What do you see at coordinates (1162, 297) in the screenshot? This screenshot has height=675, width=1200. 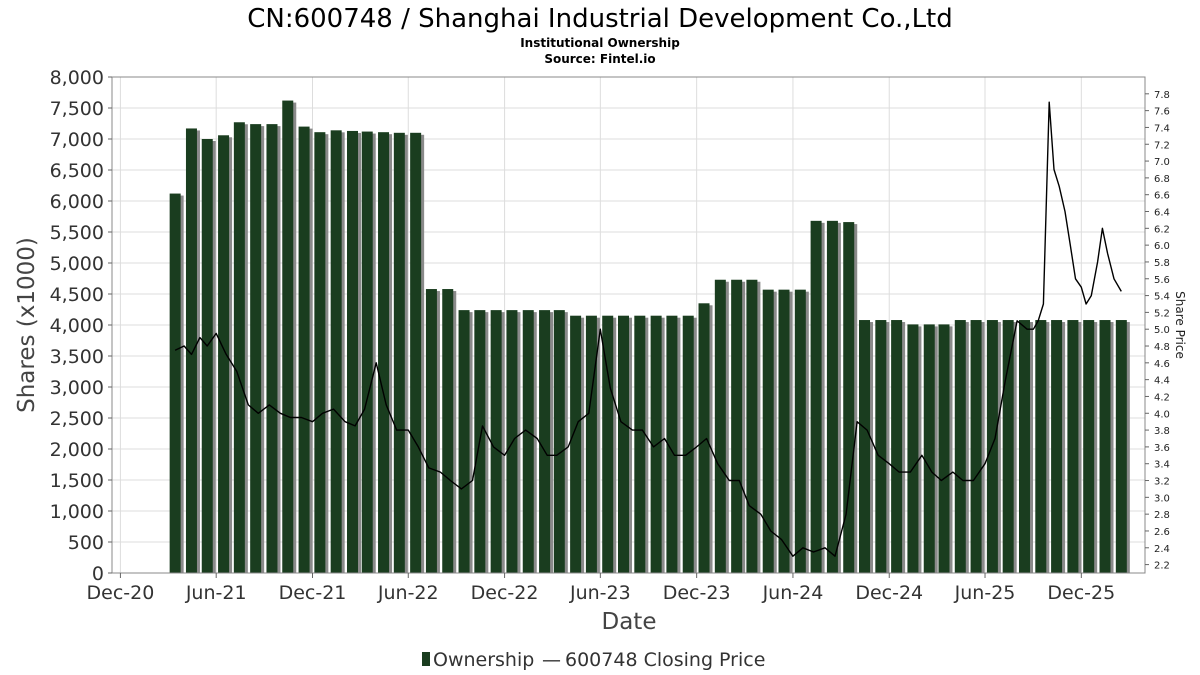 I see `y2-tick-label: 5.4` at bounding box center [1162, 297].